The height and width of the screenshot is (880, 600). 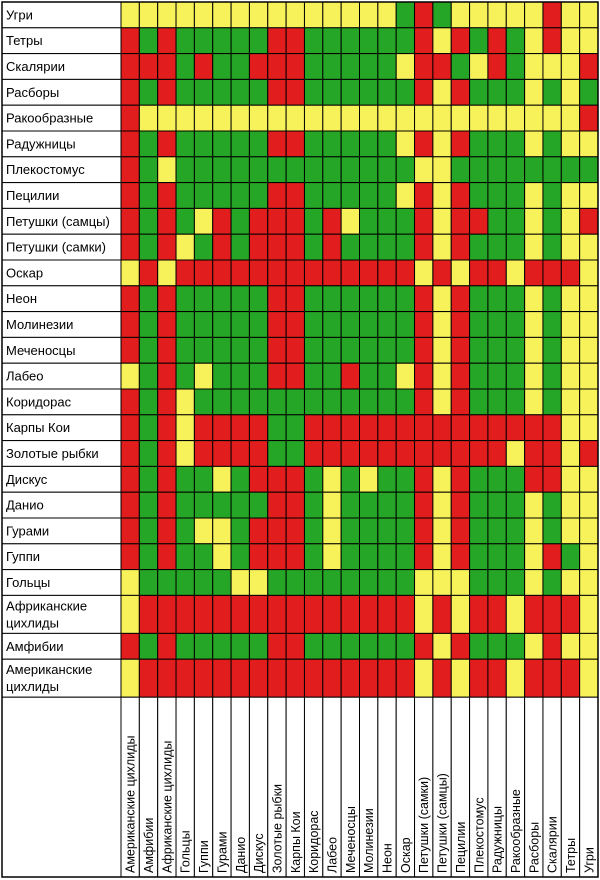 What do you see at coordinates (241, 855) in the screenshot?
I see `column-label: Данио` at bounding box center [241, 855].